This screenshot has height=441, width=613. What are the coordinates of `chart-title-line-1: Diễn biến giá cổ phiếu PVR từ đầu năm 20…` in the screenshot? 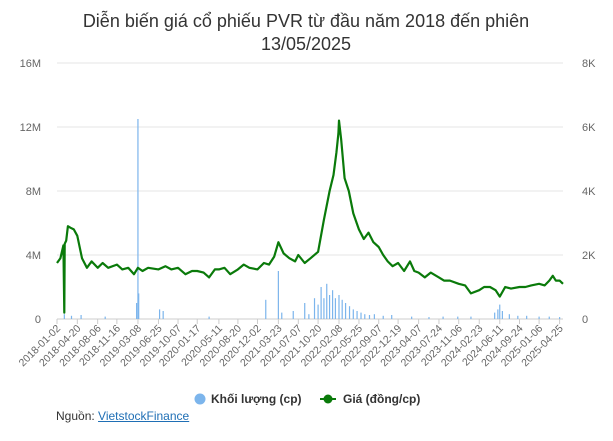 It's located at (306, 20).